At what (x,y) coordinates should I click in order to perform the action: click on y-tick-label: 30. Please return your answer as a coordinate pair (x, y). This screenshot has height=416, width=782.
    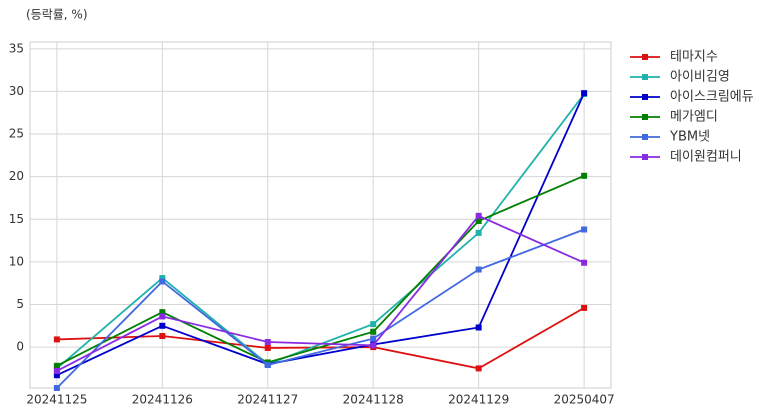
    Looking at the image, I should click on (16, 91).